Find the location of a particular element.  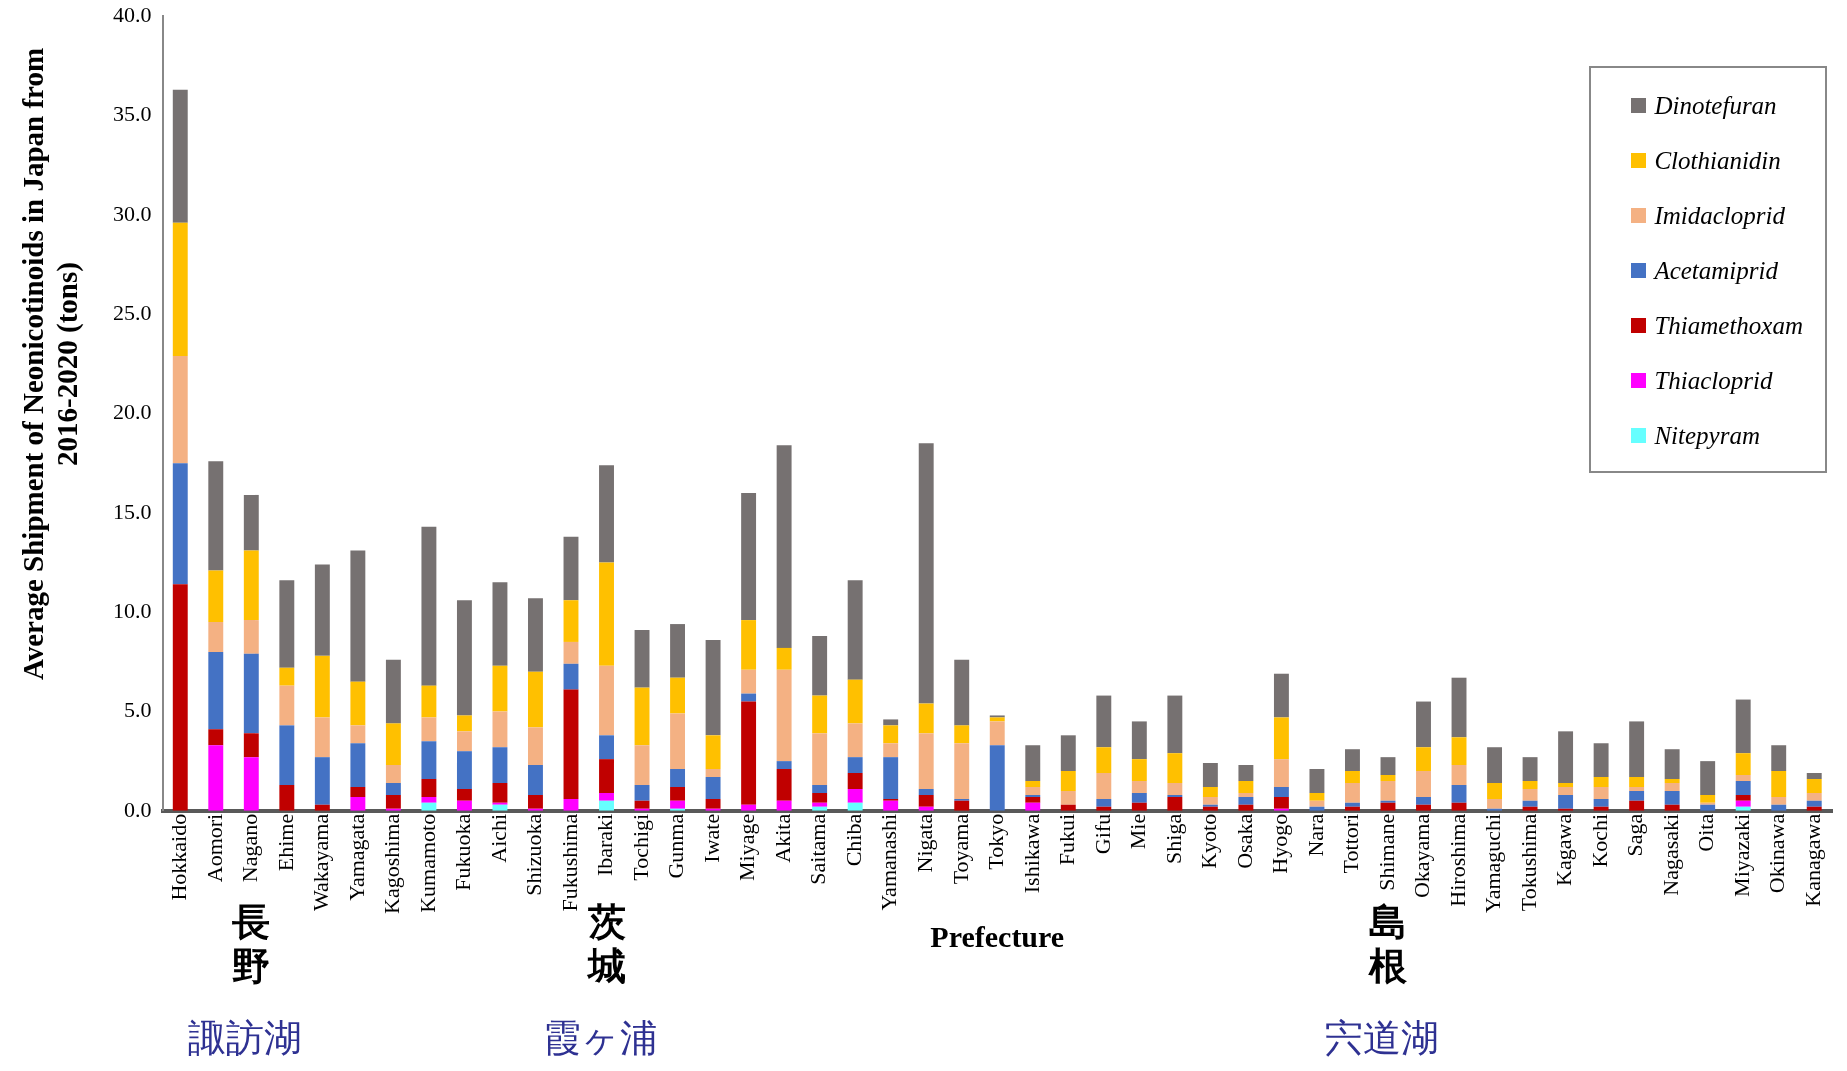

x-tick-label: Okinawa is located at coordinates (1777, 853).